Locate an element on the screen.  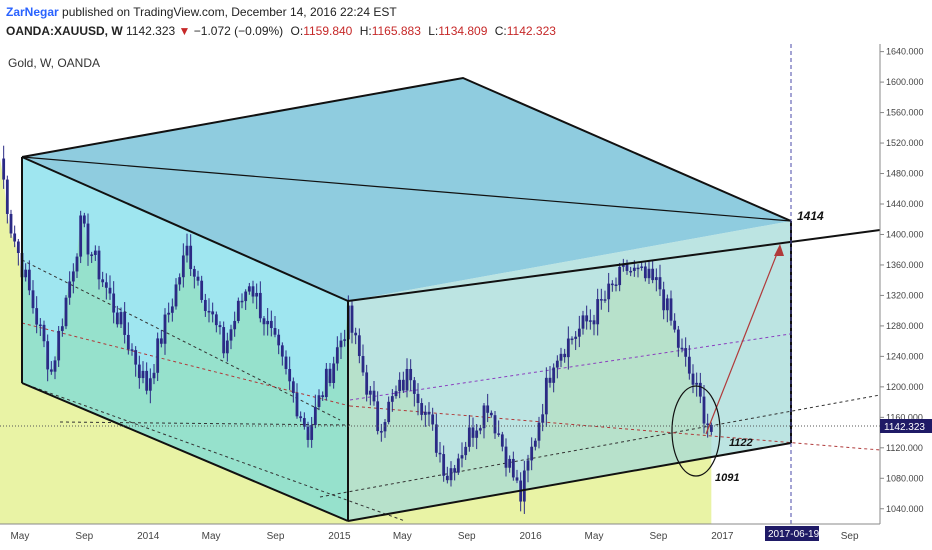
price-tick-label: 1240.000 is located at coordinates (905, 356).